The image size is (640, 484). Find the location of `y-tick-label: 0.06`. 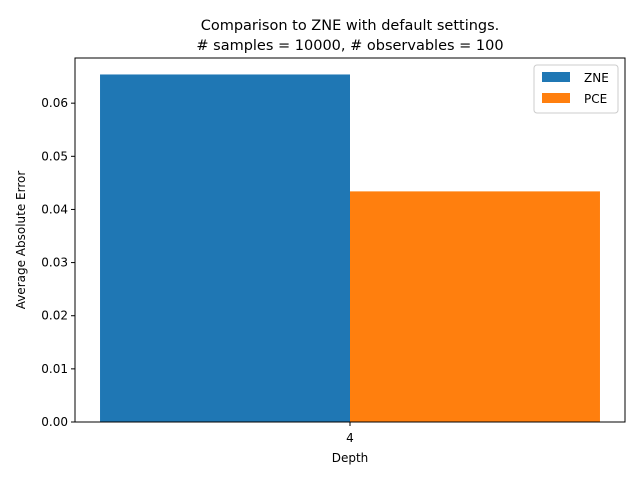

y-tick-label: 0.06 is located at coordinates (54, 103).